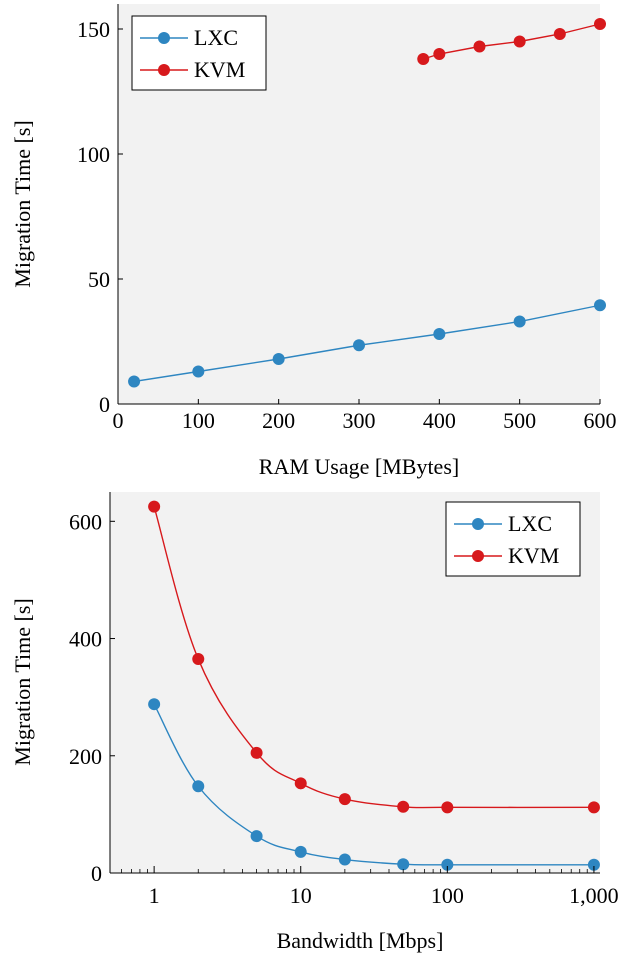  I want to click on x-axis-label: RAM Usage [MBytes], so click(359, 466).